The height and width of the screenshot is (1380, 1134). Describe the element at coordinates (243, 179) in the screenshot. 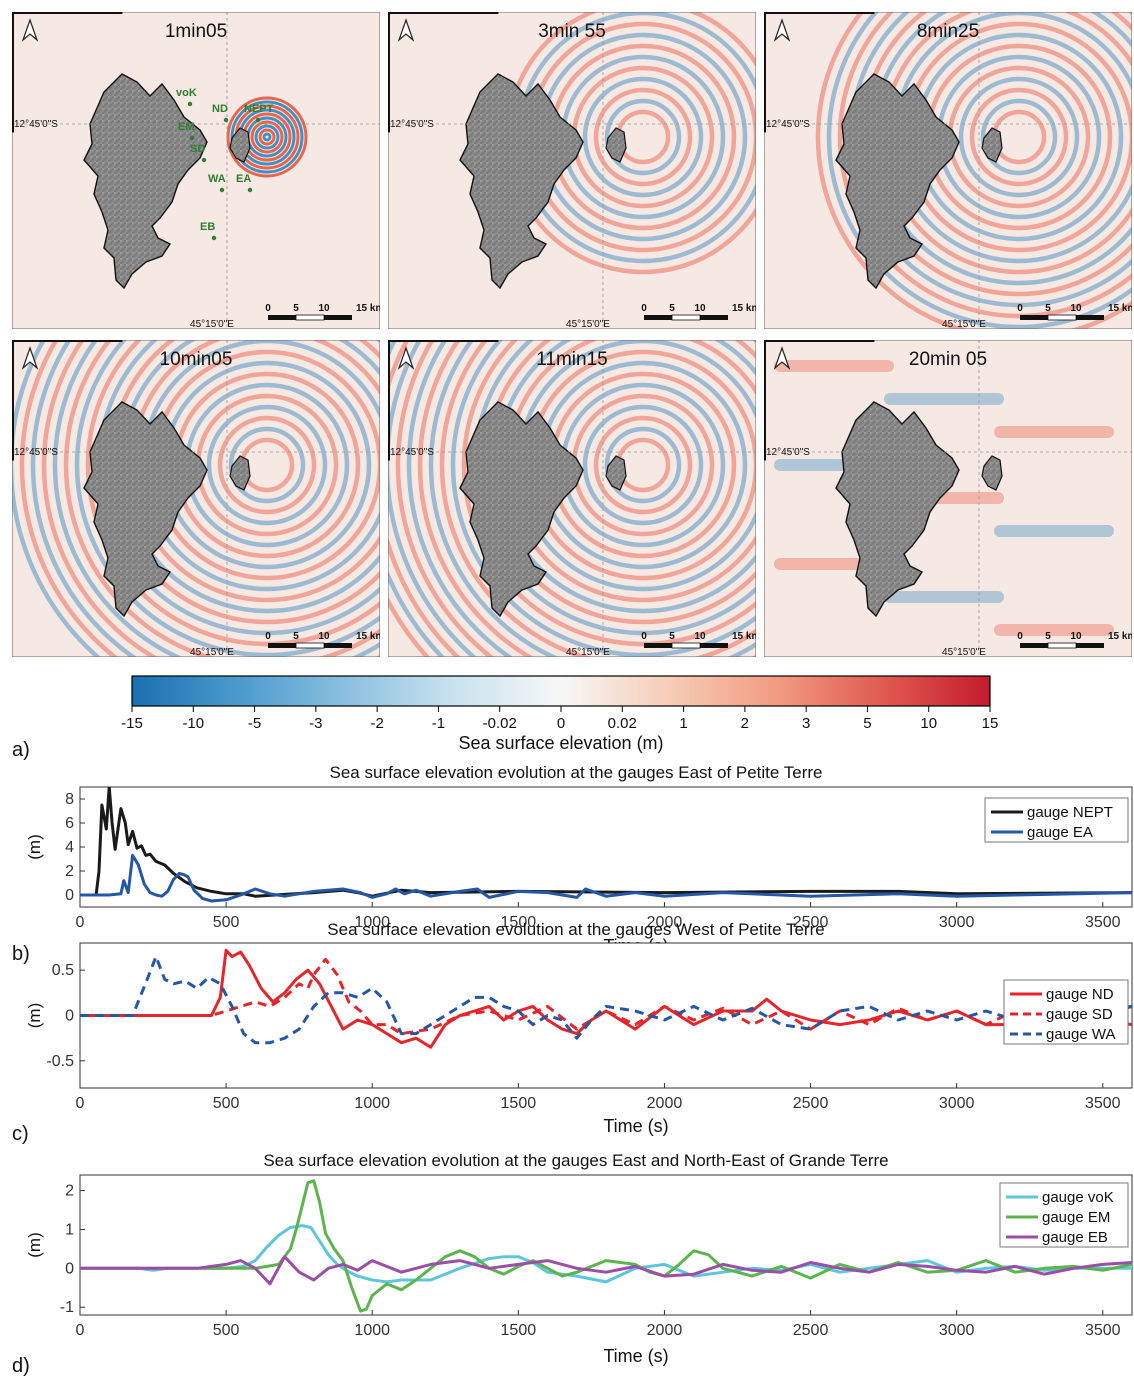

I see `gauge-label: EA` at that location.